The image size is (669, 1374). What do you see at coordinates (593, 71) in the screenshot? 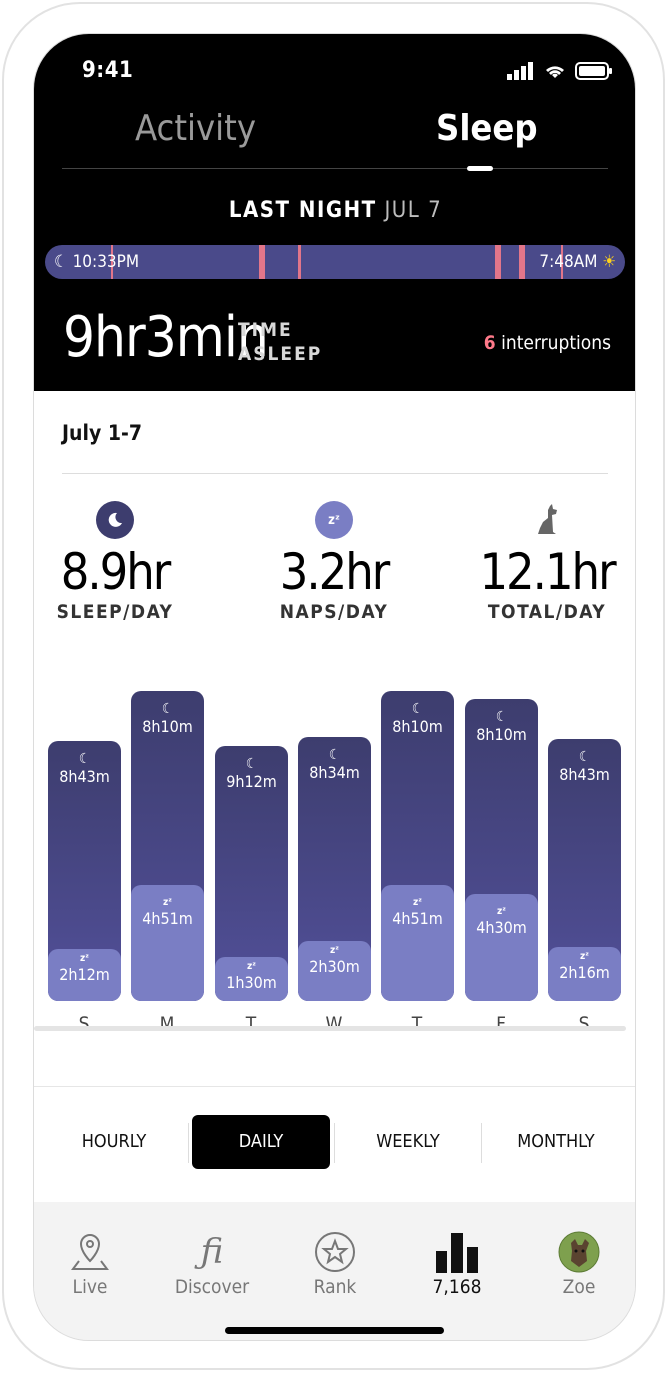
I see `battery-icon` at bounding box center [593, 71].